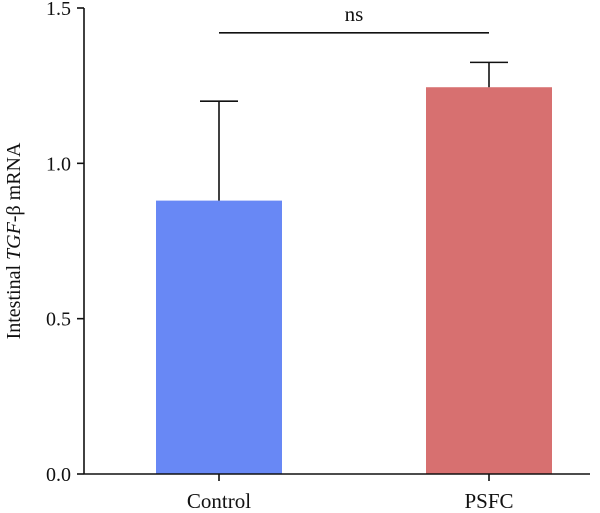 The height and width of the screenshot is (513, 600). Describe the element at coordinates (58, 475) in the screenshot. I see `y-tick-label: 0.0` at that location.